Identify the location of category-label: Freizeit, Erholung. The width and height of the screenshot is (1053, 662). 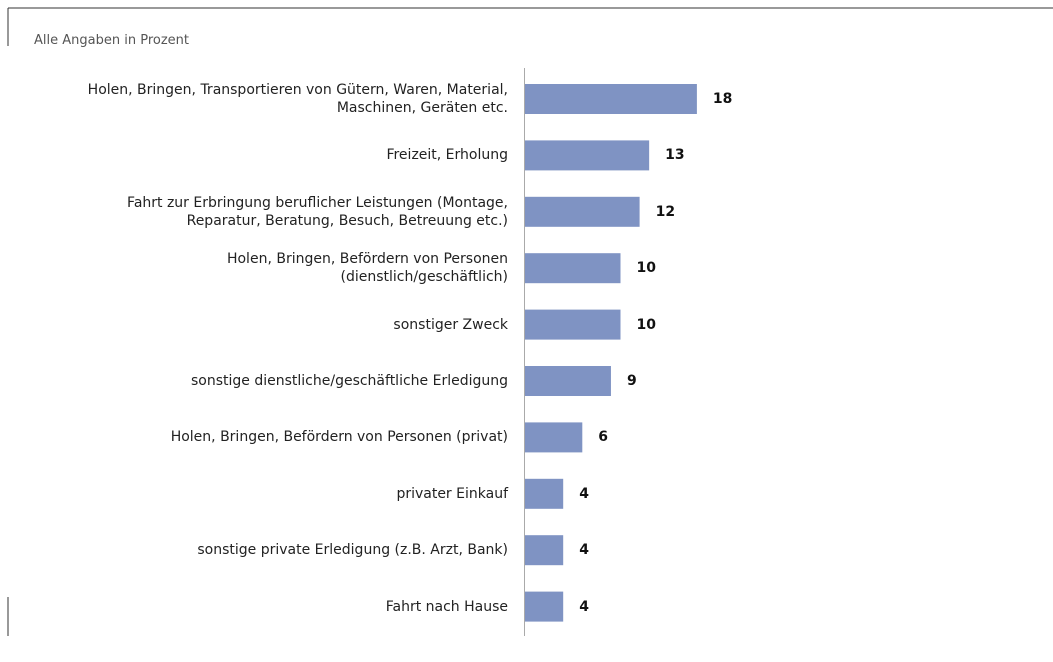
(447, 155).